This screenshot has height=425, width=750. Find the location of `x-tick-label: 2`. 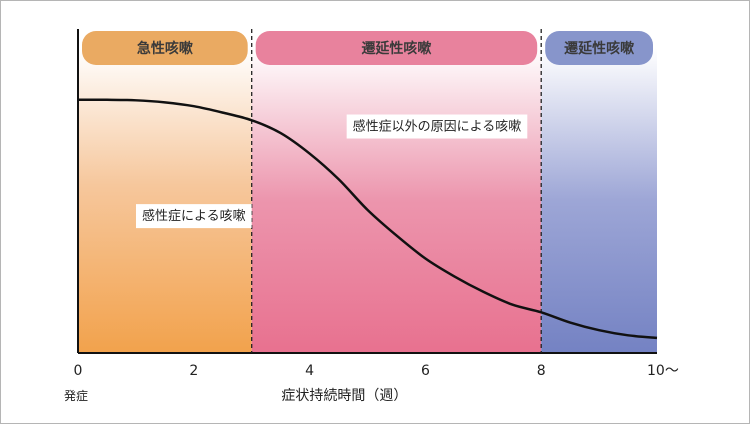

x-tick-label: 2 is located at coordinates (193, 371).